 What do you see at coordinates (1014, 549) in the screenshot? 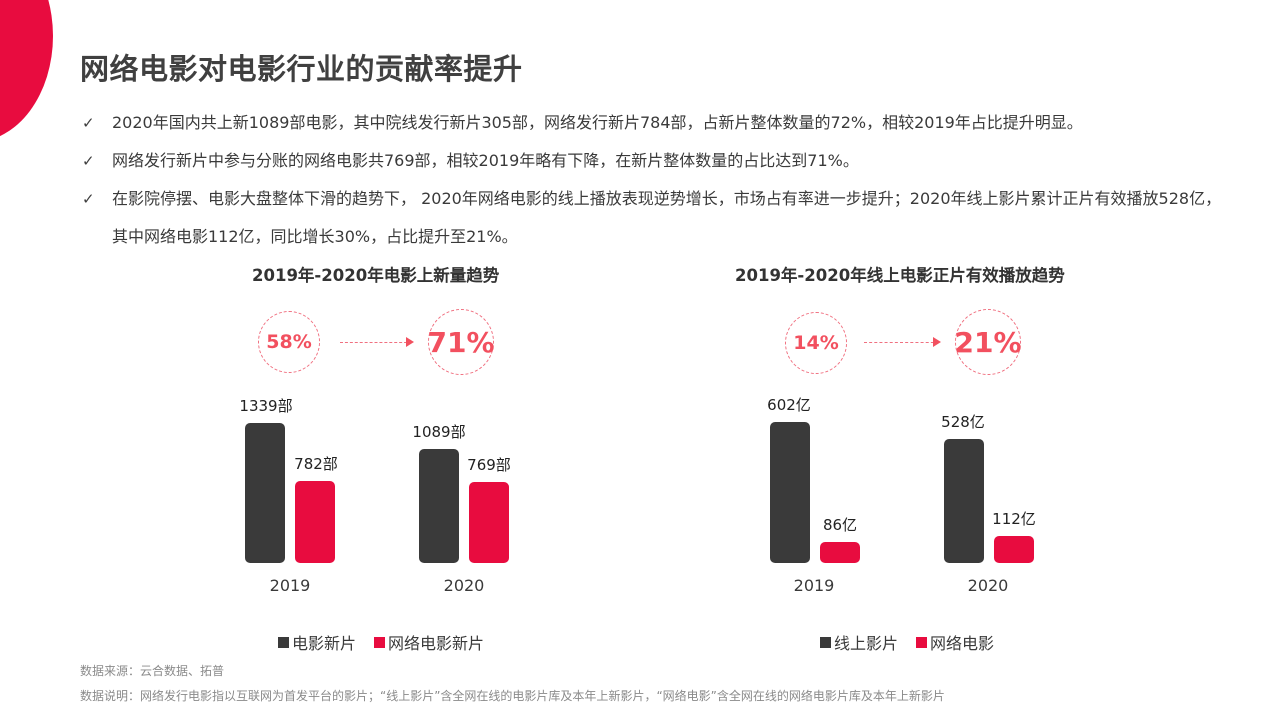
I see `bar-2020-net-films` at bounding box center [1014, 549].